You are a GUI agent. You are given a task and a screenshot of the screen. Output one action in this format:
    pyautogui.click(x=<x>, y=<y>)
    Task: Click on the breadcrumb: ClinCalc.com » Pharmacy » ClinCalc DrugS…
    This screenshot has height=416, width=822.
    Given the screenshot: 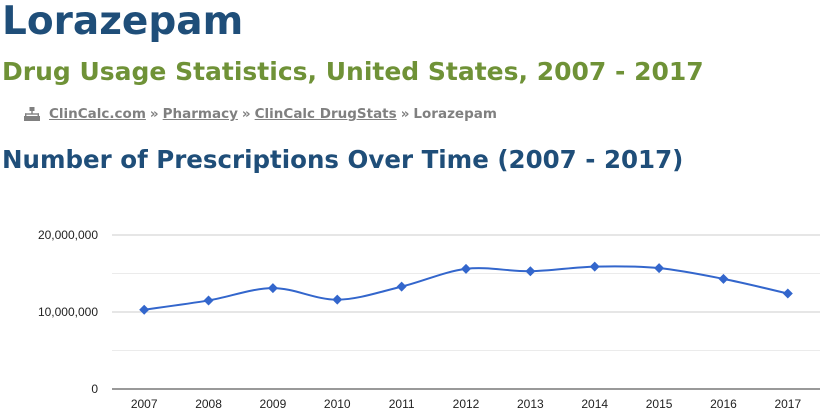 What is the action you would take?
    pyautogui.click(x=260, y=114)
    